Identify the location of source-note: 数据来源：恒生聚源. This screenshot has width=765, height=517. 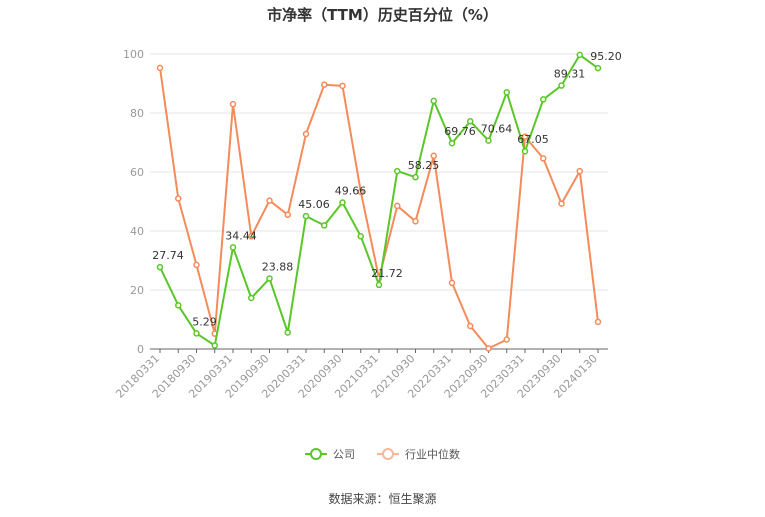
(382, 499).